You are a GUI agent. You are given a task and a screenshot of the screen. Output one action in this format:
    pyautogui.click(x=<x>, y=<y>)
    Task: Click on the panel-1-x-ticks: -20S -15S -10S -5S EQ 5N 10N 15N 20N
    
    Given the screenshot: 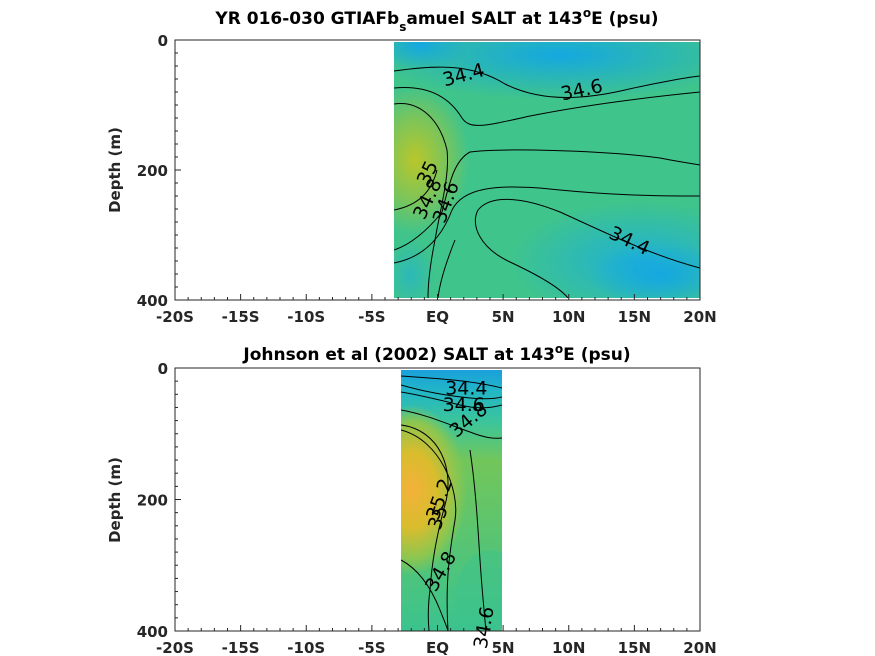 What is the action you would take?
    pyautogui.click(x=436, y=310)
    